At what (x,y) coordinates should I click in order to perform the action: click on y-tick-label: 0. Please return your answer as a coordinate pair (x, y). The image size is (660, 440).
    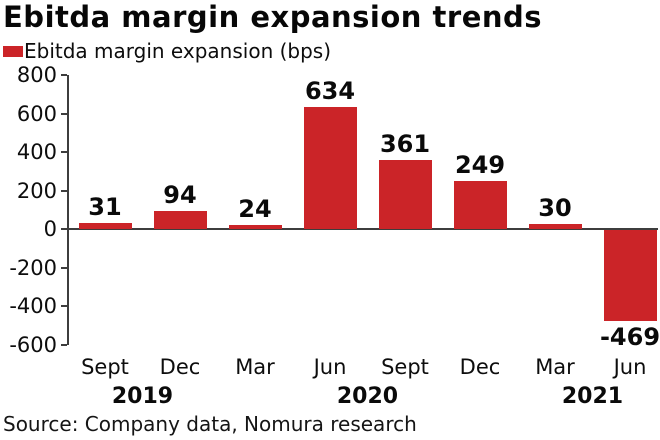
    Looking at the image, I should click on (50, 229).